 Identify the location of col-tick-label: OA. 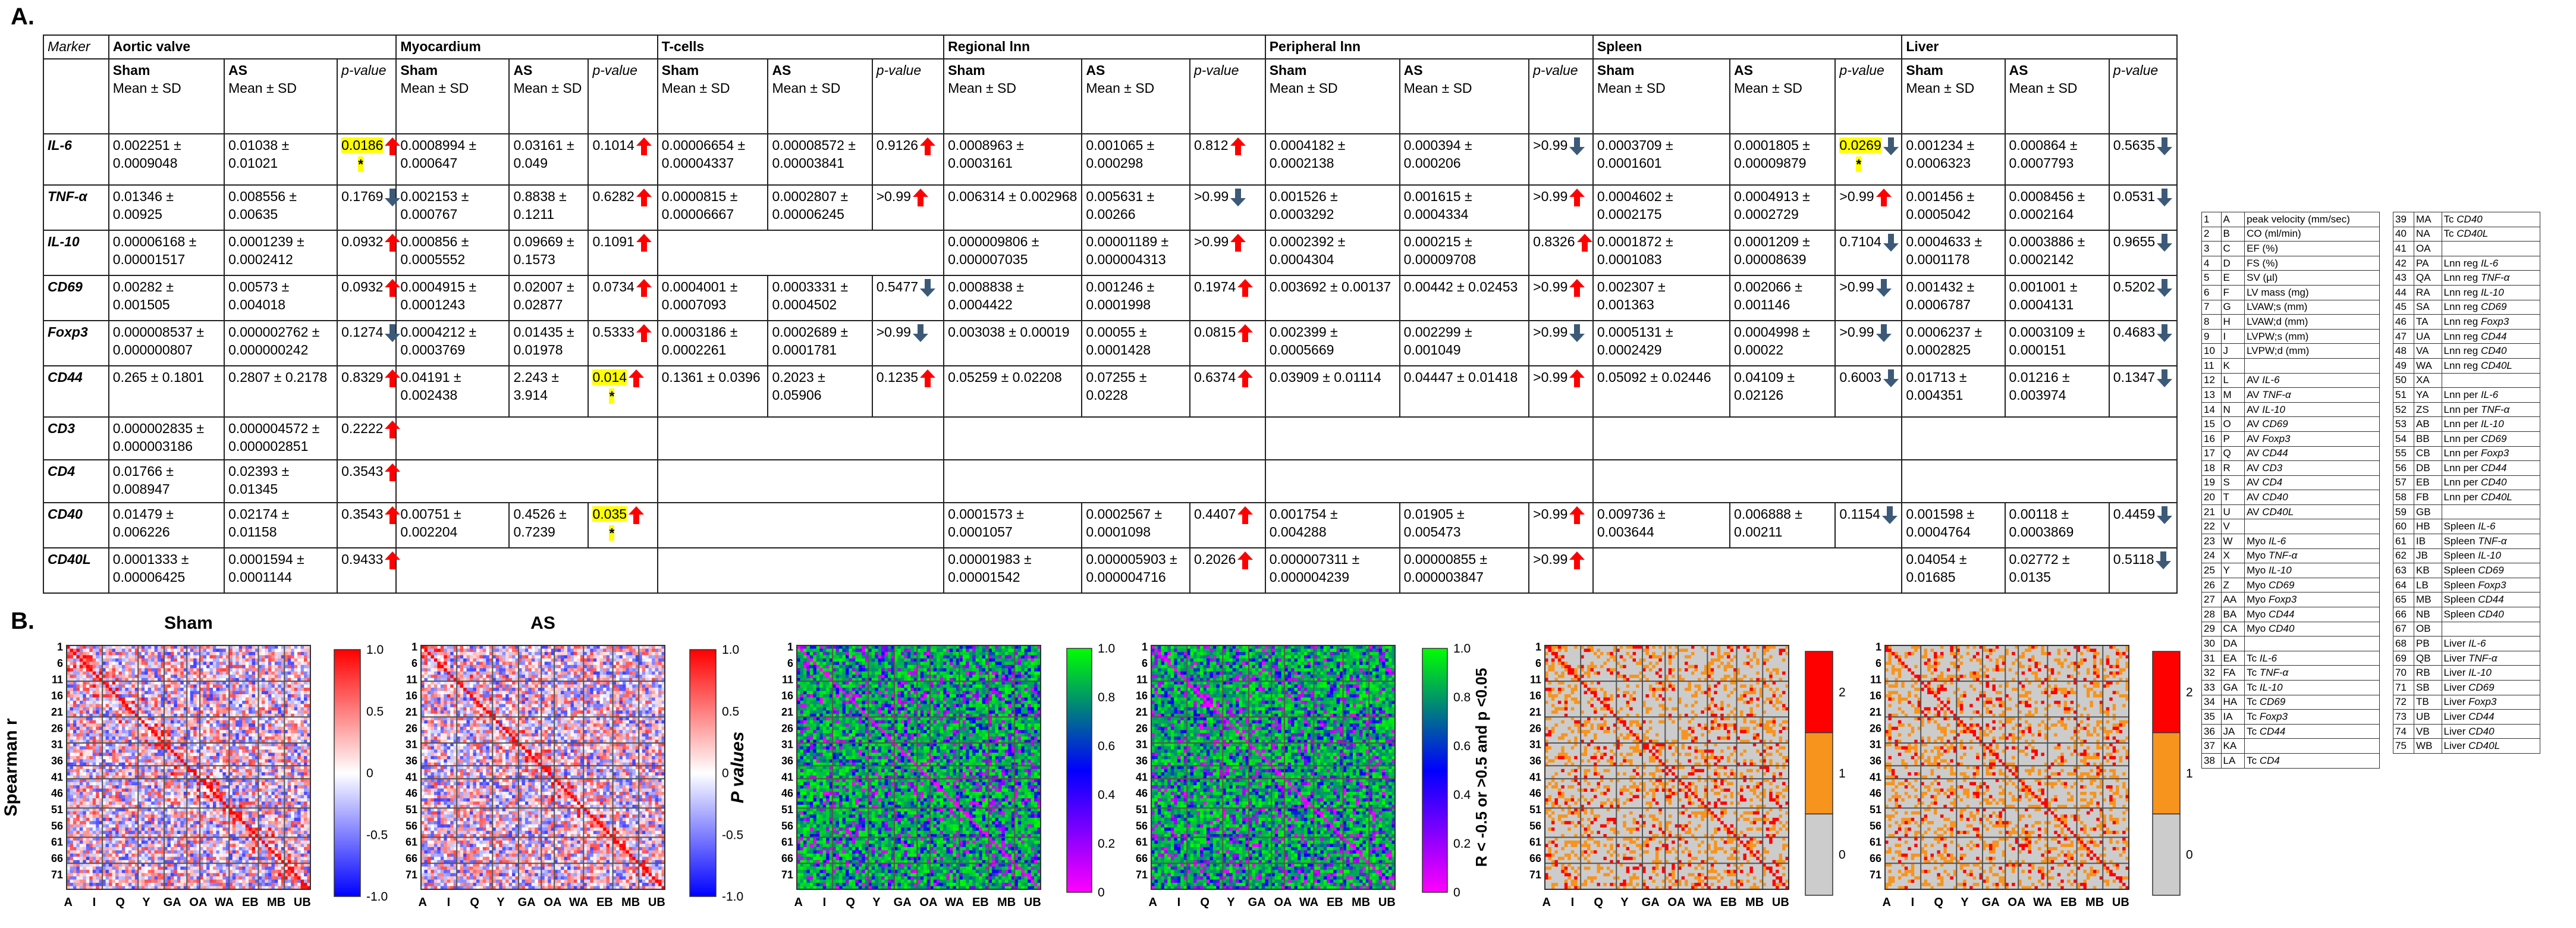
(198, 903).